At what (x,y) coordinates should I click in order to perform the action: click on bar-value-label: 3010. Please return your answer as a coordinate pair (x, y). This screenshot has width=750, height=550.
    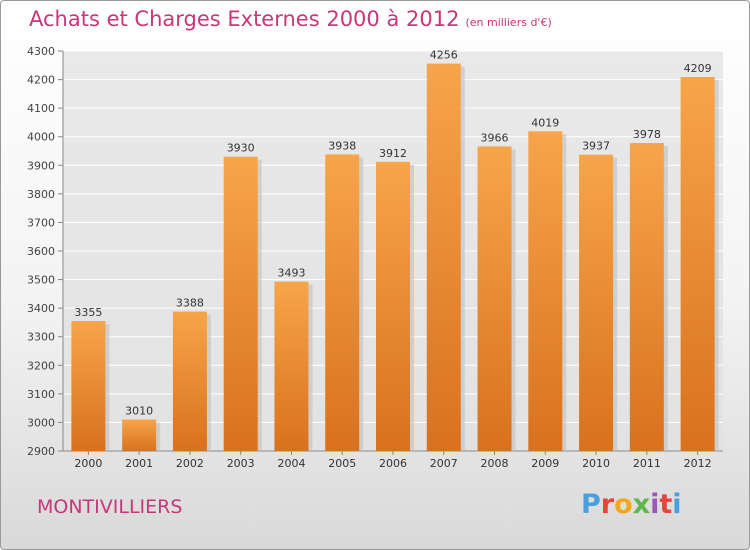
    Looking at the image, I should click on (139, 411).